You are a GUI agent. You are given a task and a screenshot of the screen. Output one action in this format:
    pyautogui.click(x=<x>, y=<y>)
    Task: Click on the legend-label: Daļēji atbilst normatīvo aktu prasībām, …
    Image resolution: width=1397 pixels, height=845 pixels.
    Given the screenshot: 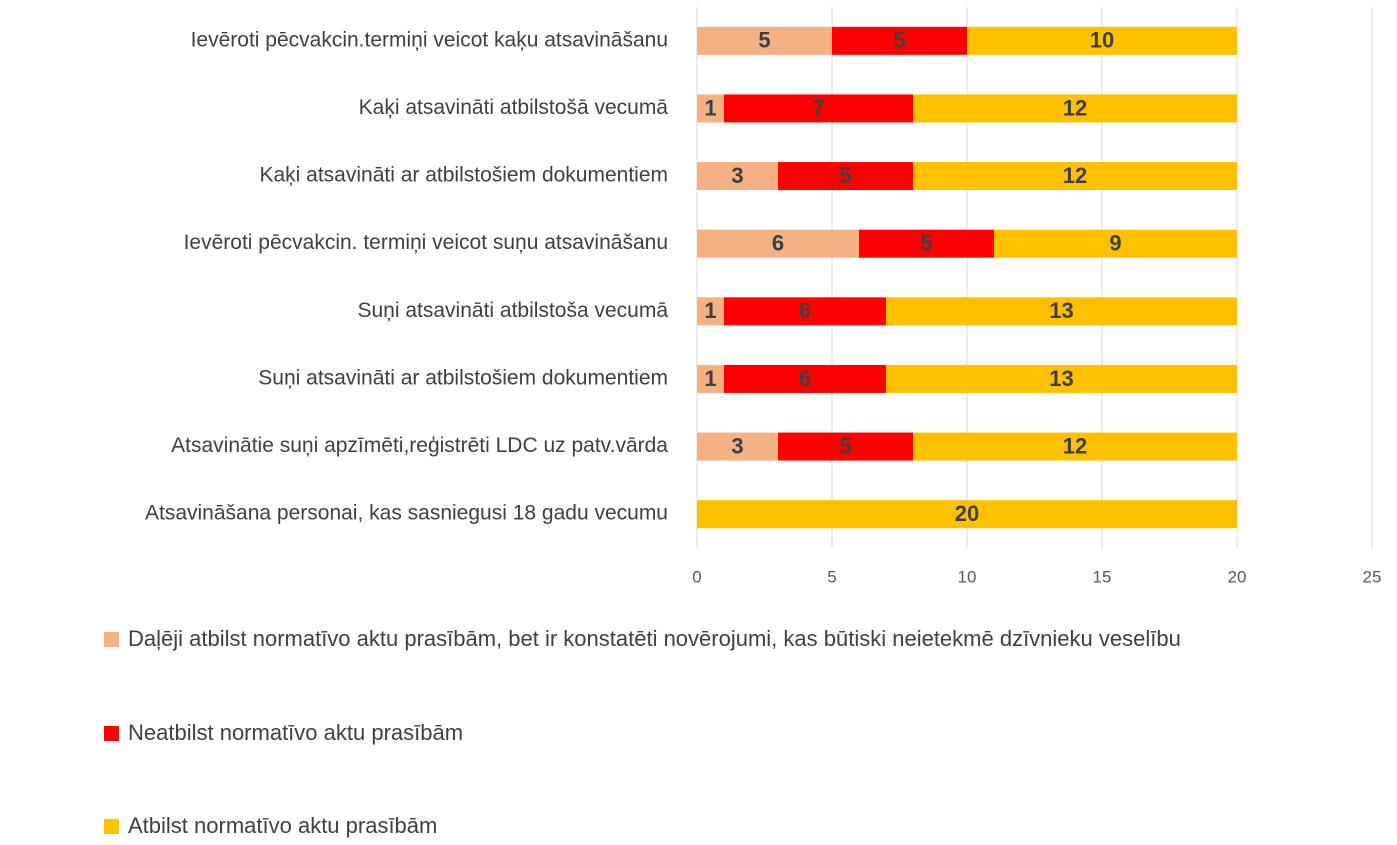 What is the action you would take?
    pyautogui.click(x=654, y=638)
    